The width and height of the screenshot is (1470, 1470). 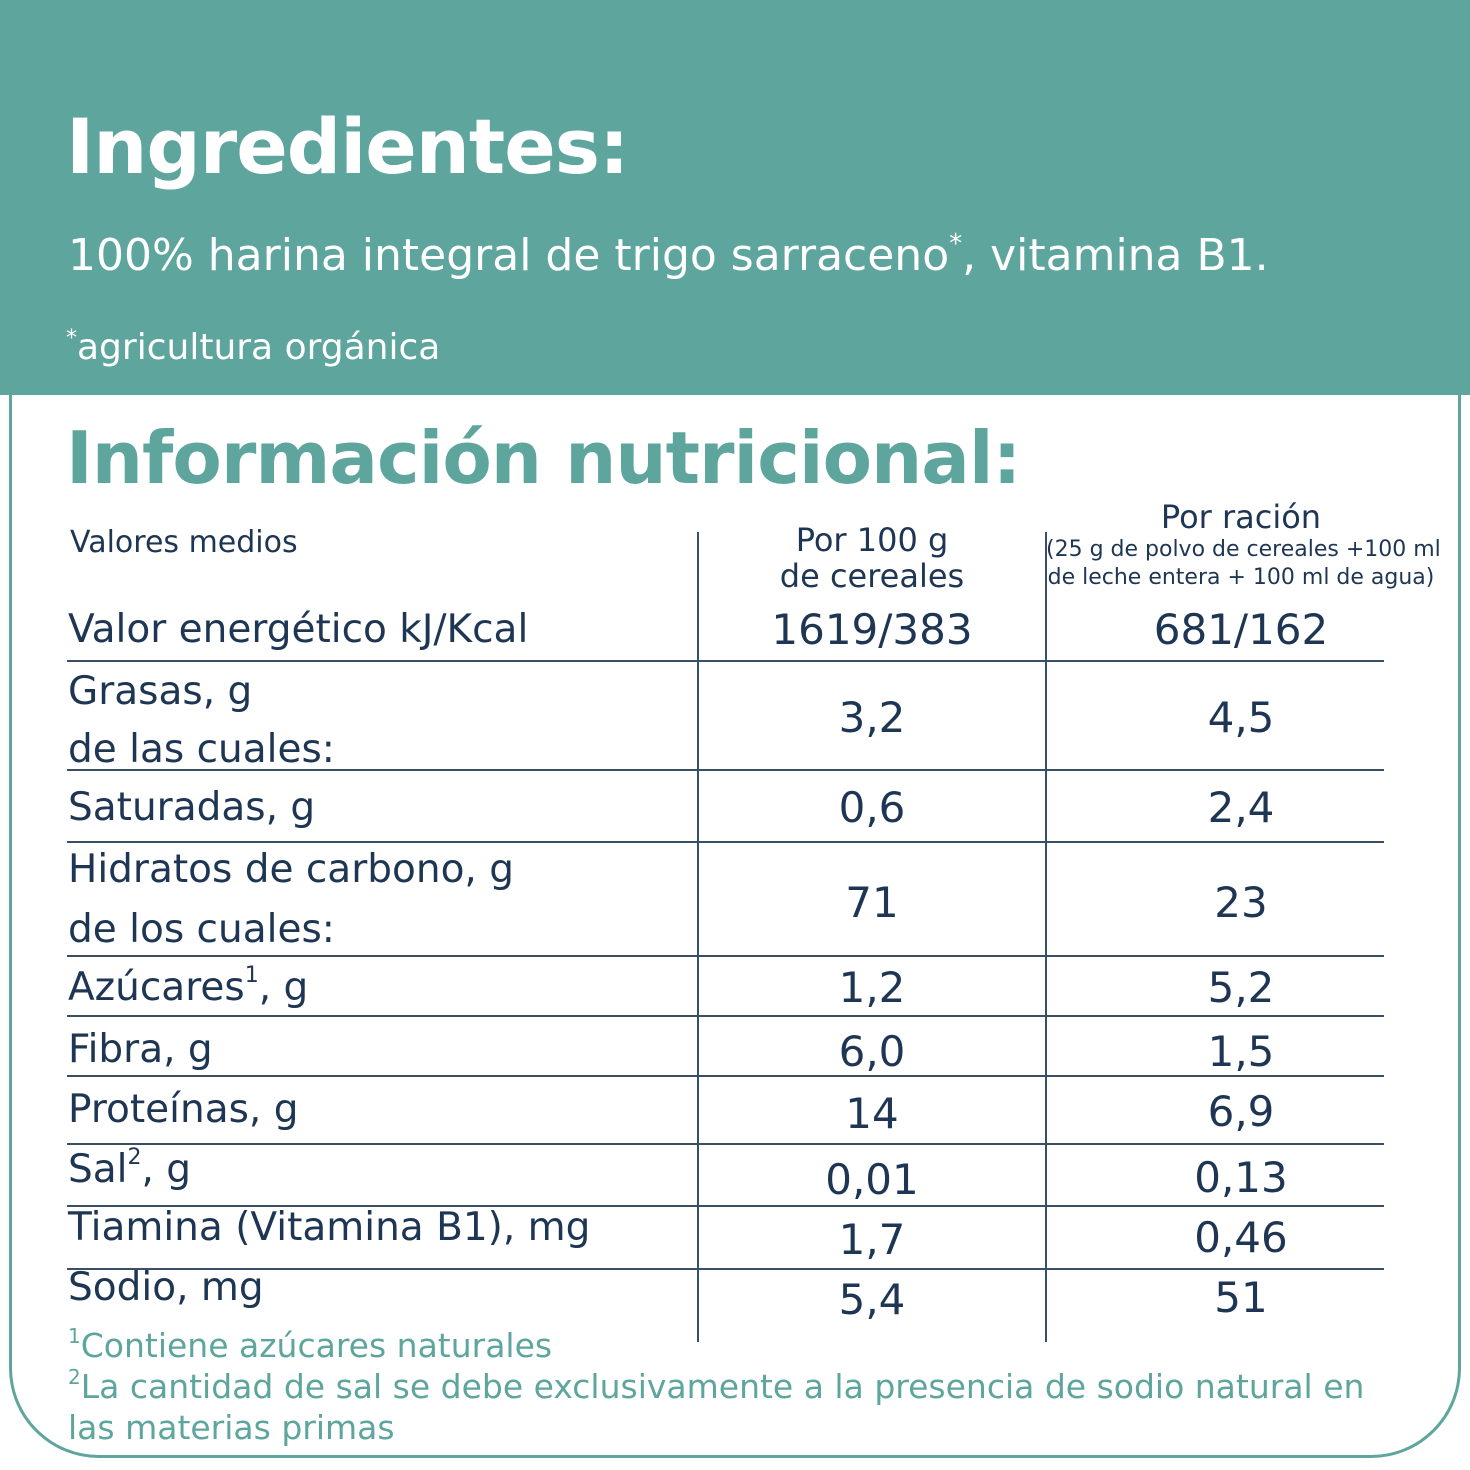 I want to click on header-per-serving-title: Por ración, so click(x=1241, y=517).